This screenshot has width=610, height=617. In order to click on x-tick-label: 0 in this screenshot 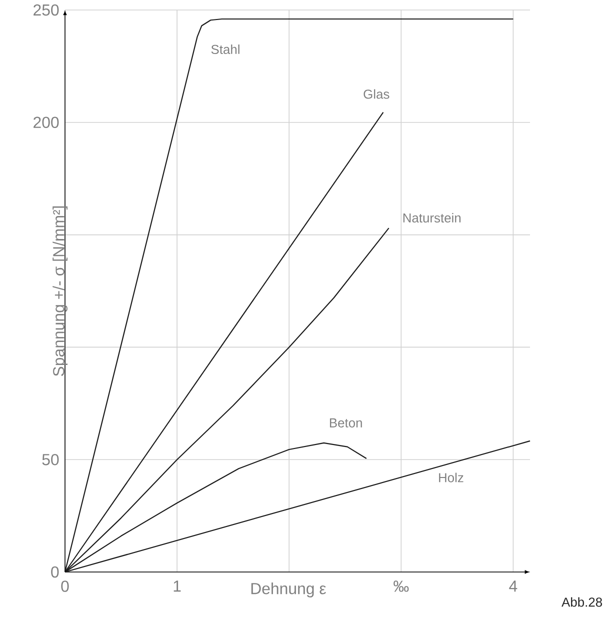, I will do `click(65, 586)`.